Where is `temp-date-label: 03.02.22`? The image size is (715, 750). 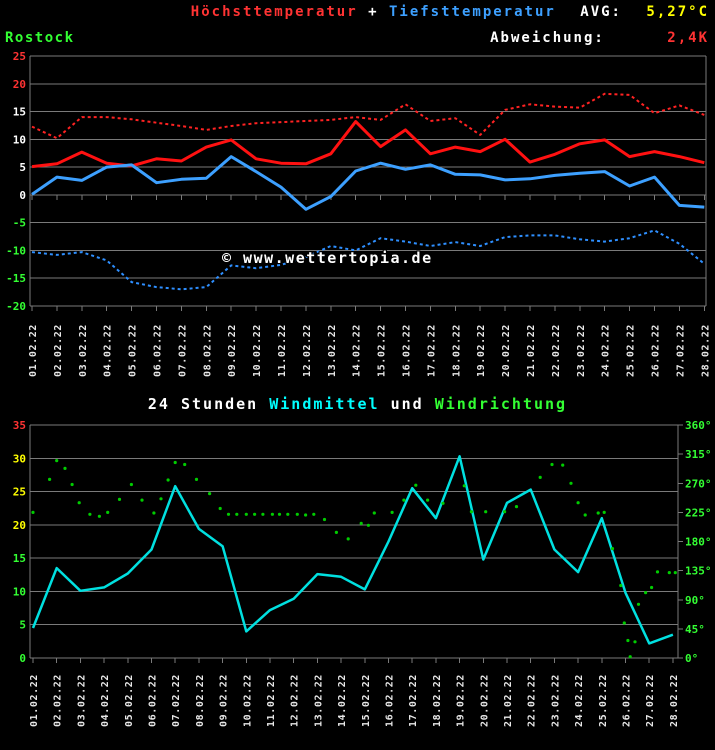
temp-date-label: 03.02.22 is located at coordinates (83, 350).